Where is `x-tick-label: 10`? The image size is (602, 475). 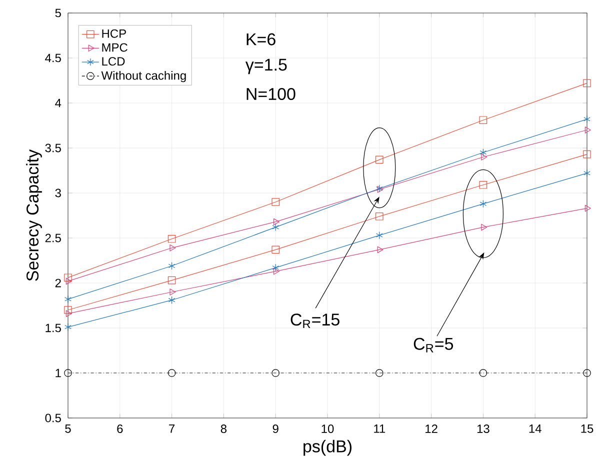
x-tick-label: 10 is located at coordinates (328, 429).